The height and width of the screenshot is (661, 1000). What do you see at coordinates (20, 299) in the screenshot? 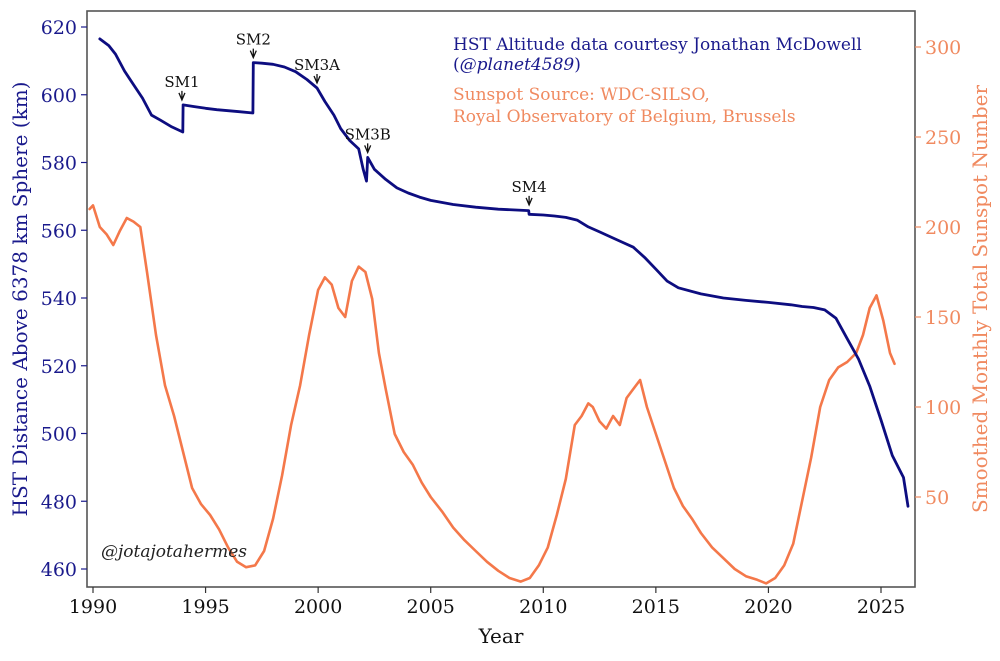
I see `left-y-axis-title: HST Distance Above 6378 km Sphere (km)` at bounding box center [20, 299].